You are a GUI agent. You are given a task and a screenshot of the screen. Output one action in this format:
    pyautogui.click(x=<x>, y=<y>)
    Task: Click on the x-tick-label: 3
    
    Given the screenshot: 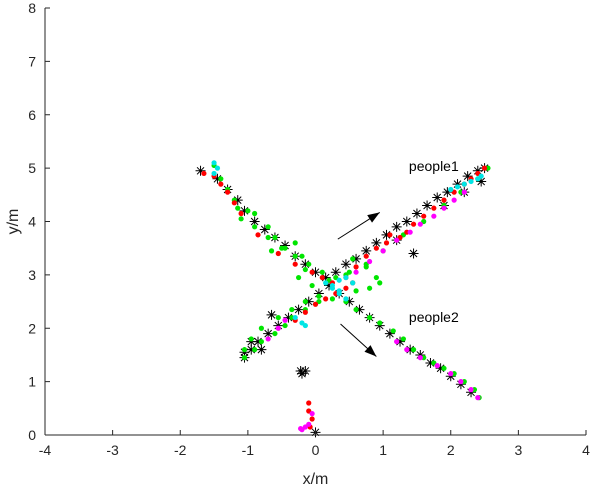 What is the action you would take?
    pyautogui.click(x=518, y=450)
    